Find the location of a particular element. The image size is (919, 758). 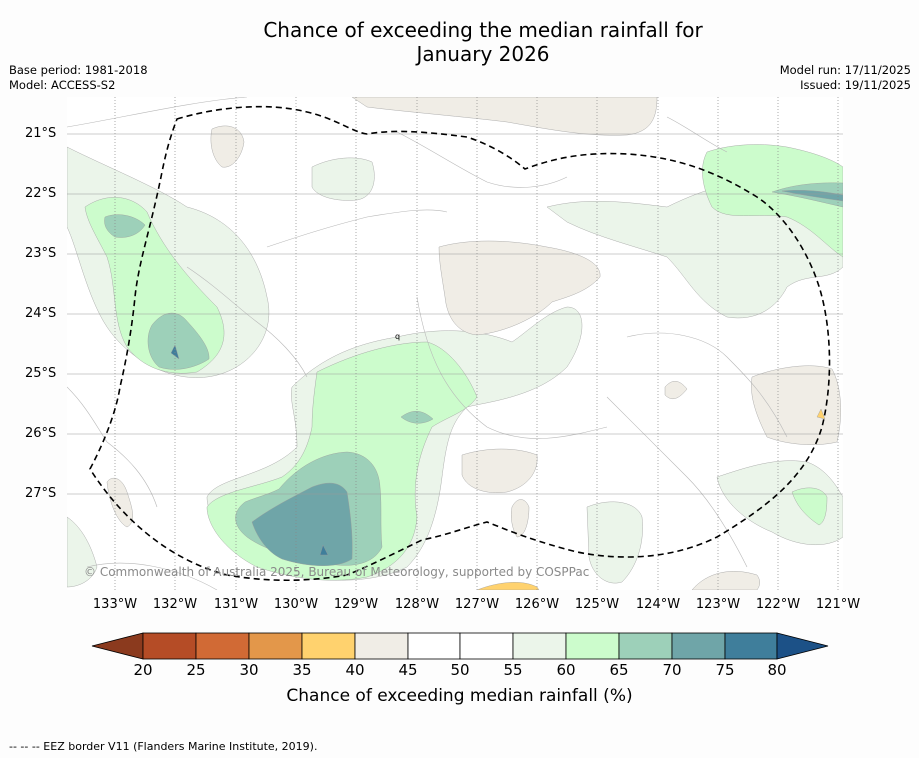

region-40-west-south is located at coordinates (119, 502).